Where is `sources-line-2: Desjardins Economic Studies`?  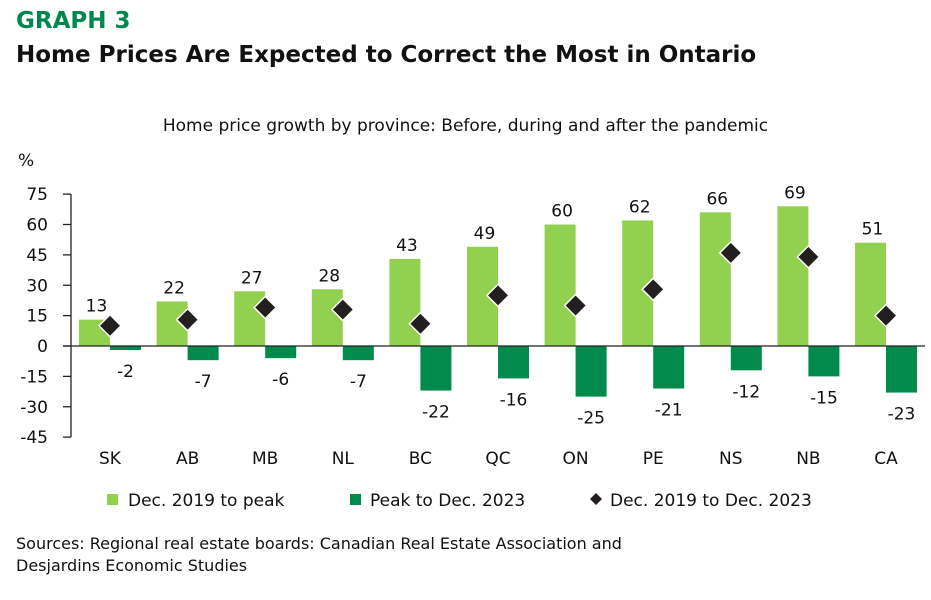 sources-line-2: Desjardins Economic Studies is located at coordinates (132, 565).